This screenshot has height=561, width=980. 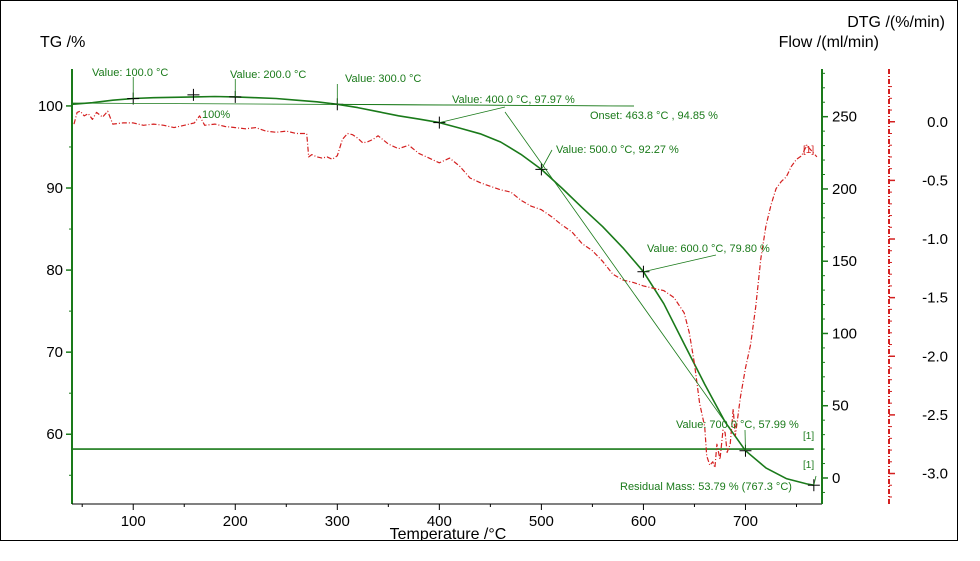 I want to click on x-tick-label: 600, so click(x=643, y=521).